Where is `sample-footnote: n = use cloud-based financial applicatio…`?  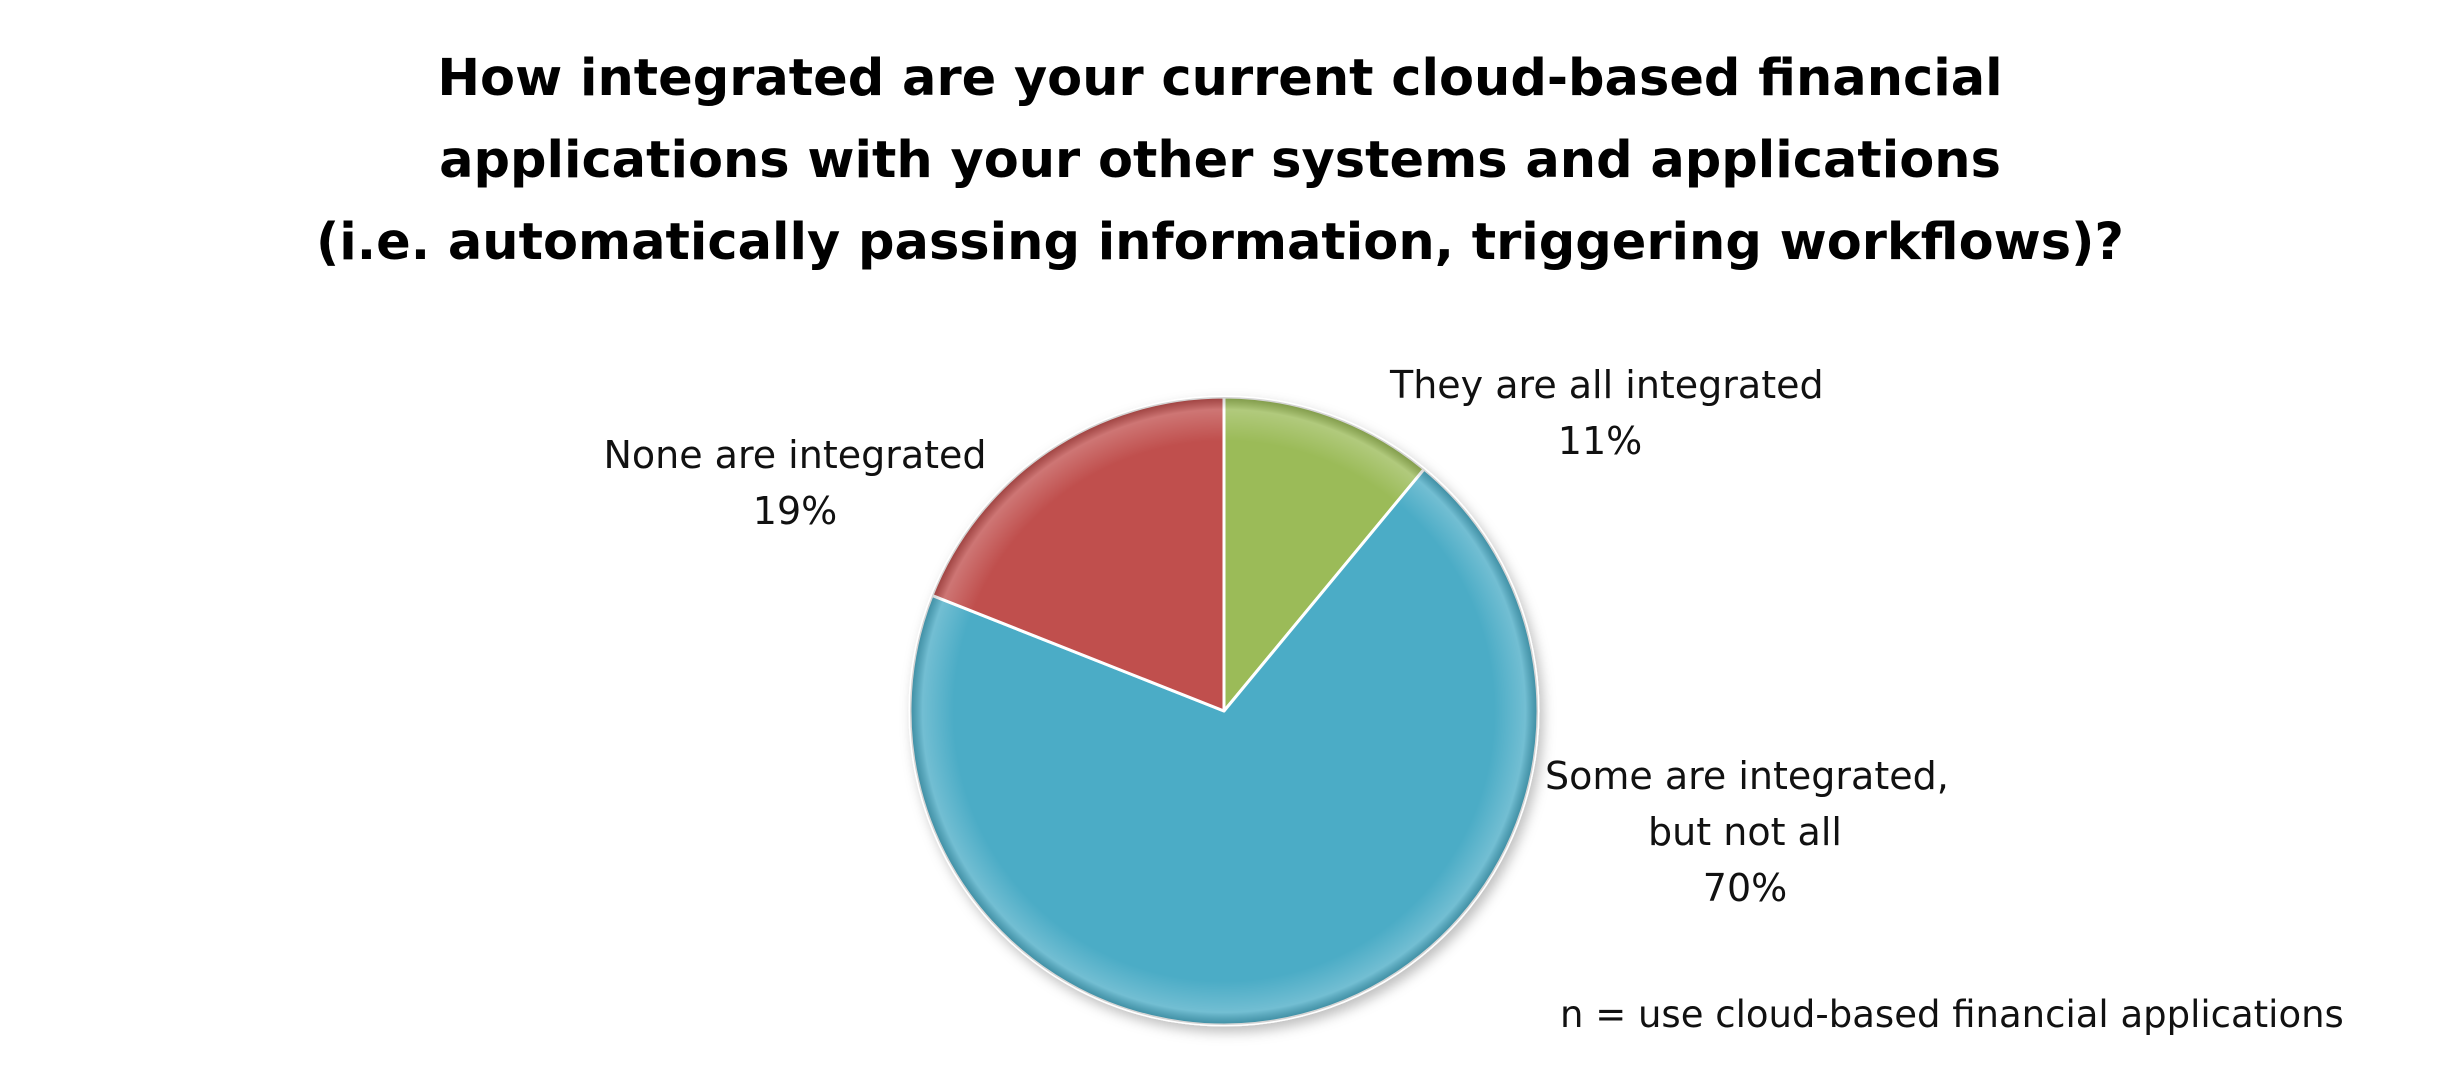
sample-footnote: n = use cloud-based financial applicatio… is located at coordinates (1952, 1014).